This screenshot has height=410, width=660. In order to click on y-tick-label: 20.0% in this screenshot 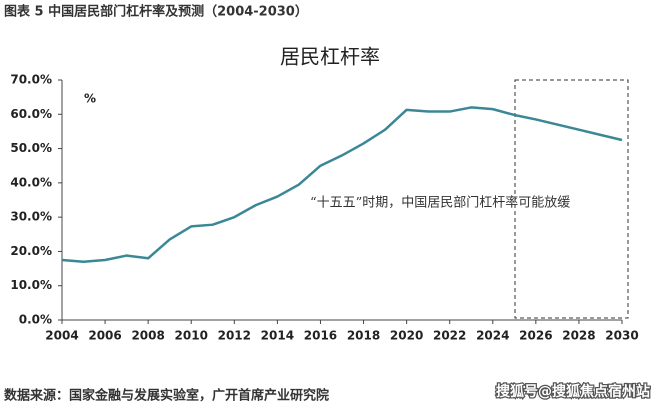, I will do `click(31, 251)`.